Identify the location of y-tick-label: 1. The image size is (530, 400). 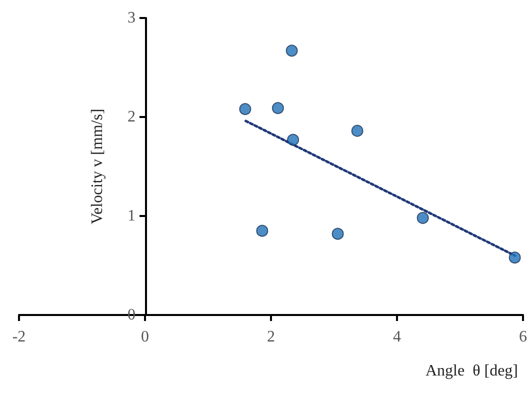
(132, 216).